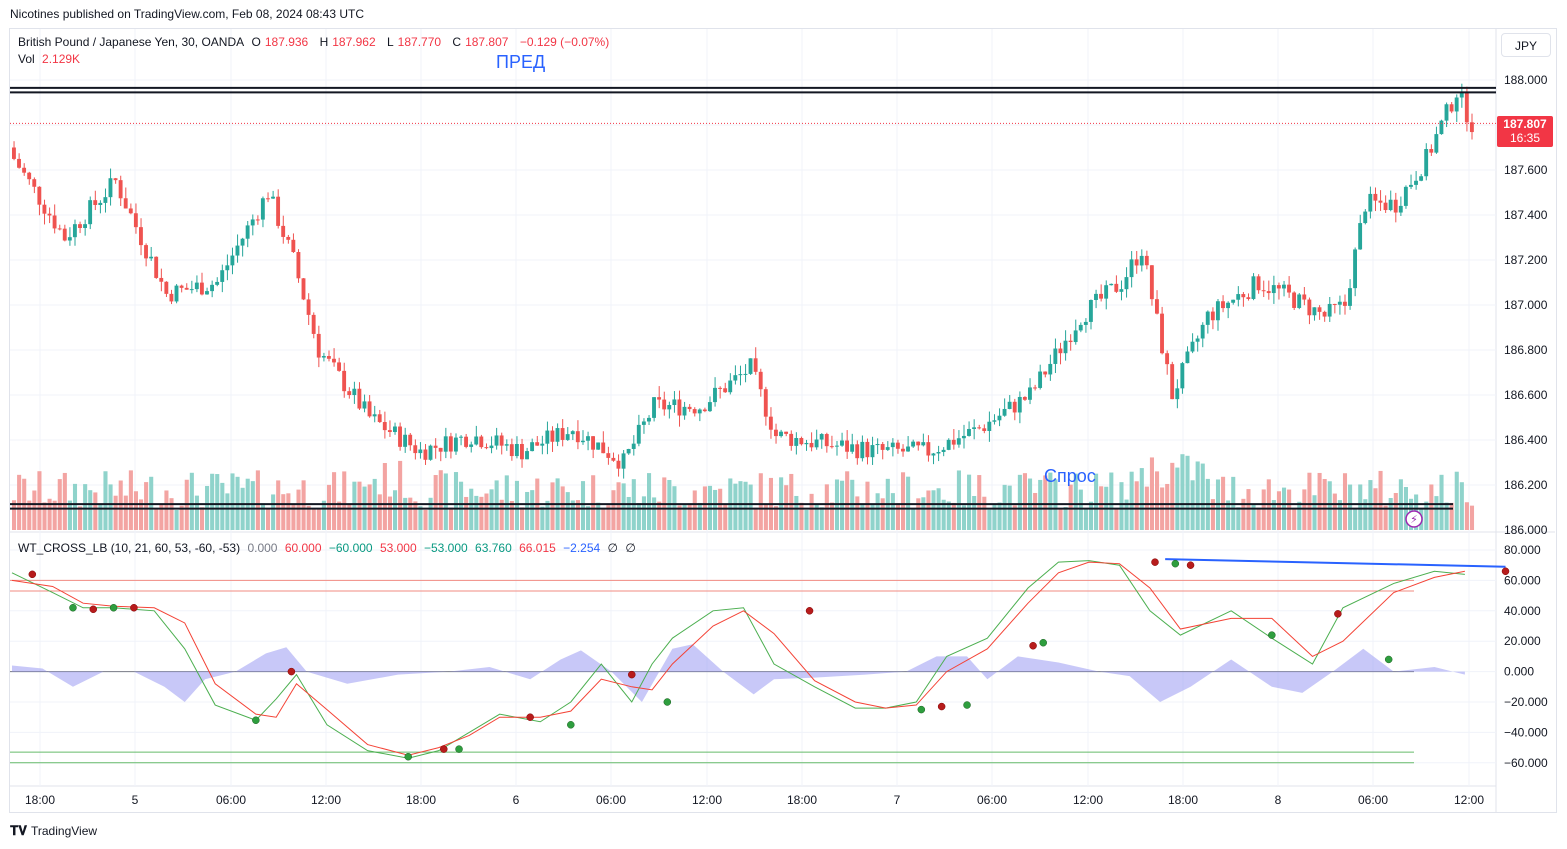 This screenshot has width=1567, height=849. Describe the element at coordinates (129, 548) in the screenshot. I see `indicator-title: WT_CROSS_LB (10, 21, 60, 53, -60, -53)` at that location.